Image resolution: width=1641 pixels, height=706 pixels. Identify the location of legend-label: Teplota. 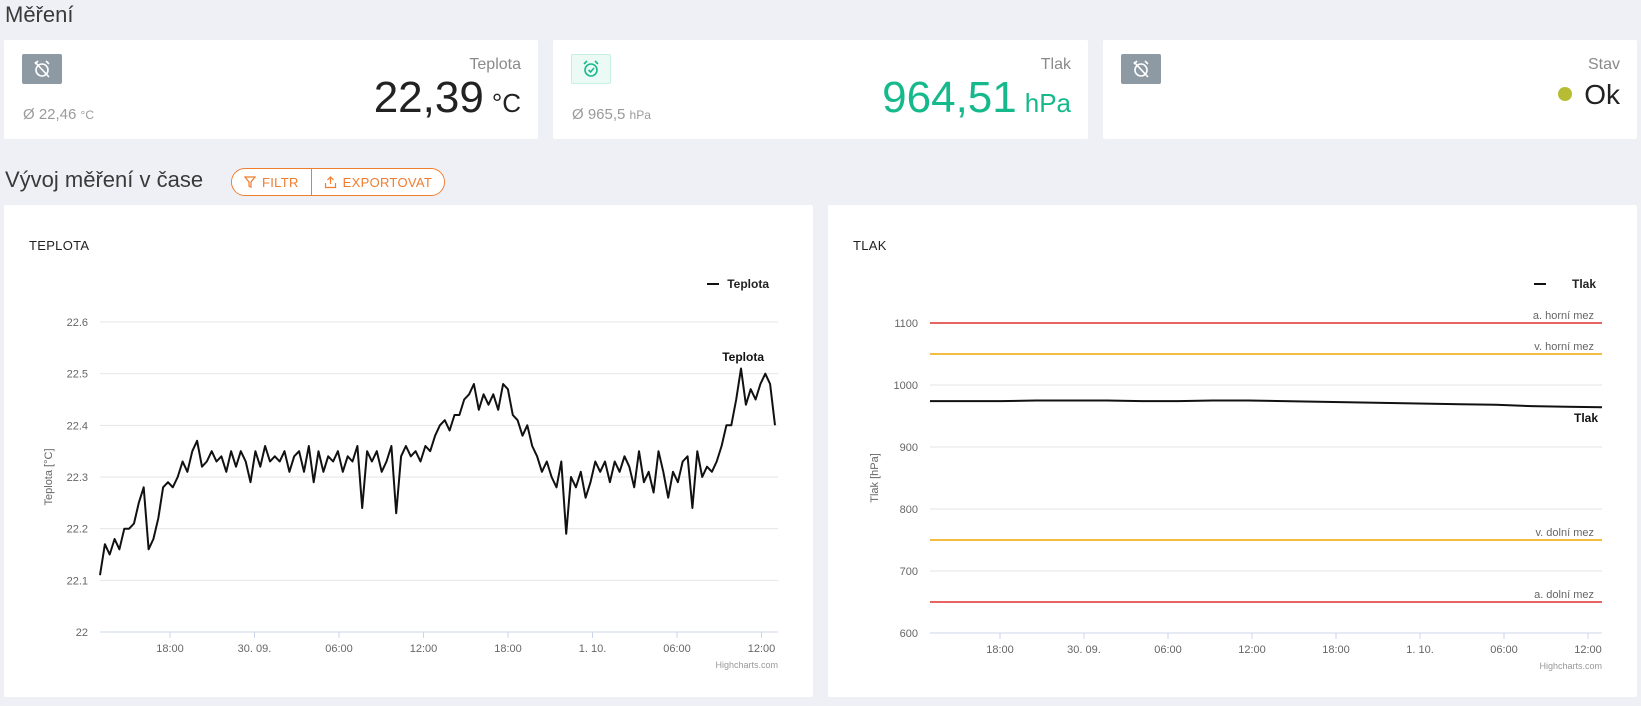
(748, 284).